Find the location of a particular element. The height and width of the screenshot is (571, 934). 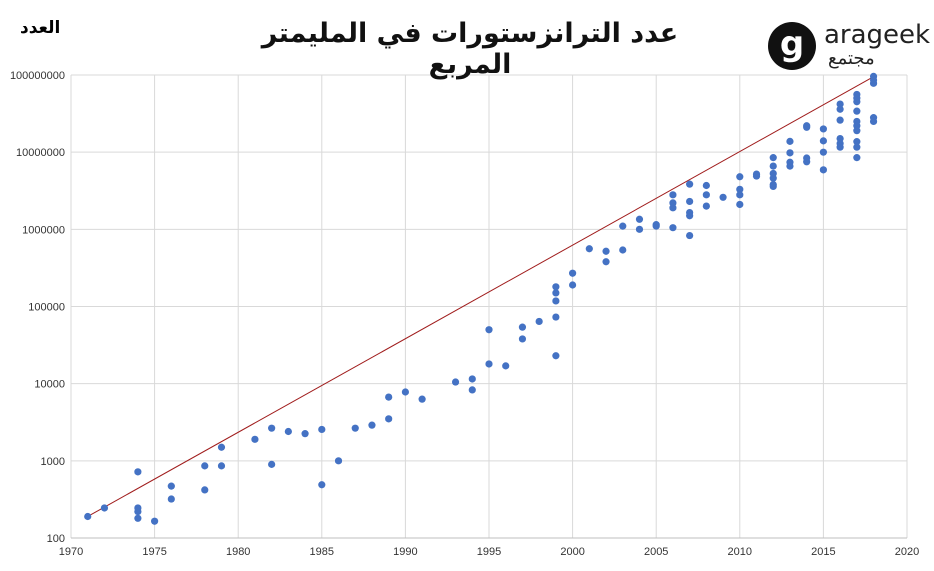

y-tick-label: 100000 is located at coordinates (46, 308).